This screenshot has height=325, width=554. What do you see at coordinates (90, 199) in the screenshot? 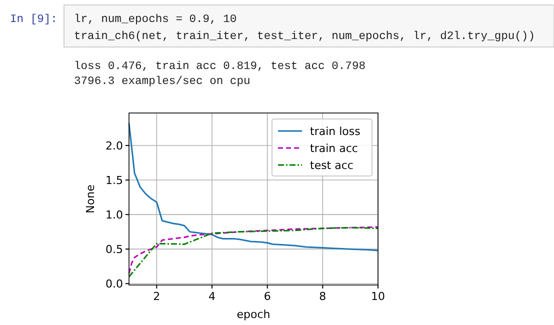
I see `y-axis-title: None` at bounding box center [90, 199].